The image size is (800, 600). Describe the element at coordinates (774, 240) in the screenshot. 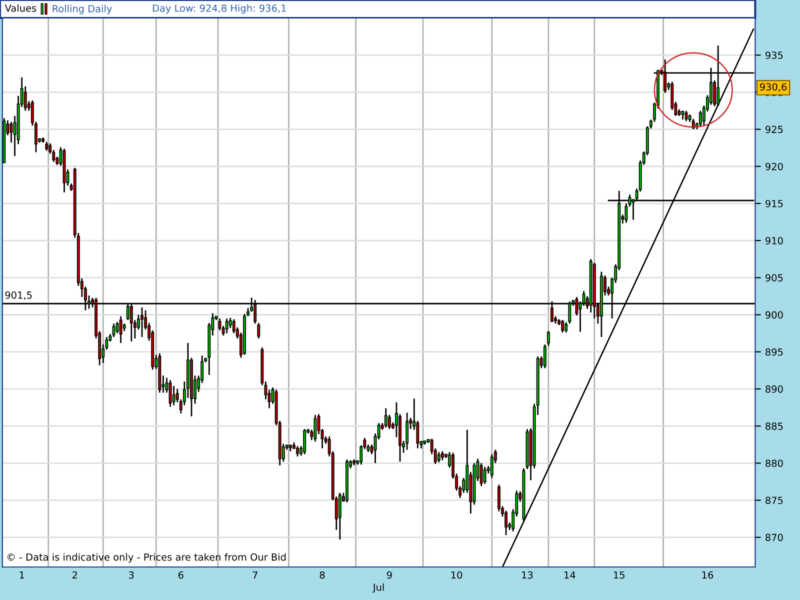

I see `y-tick-label: 910` at that location.